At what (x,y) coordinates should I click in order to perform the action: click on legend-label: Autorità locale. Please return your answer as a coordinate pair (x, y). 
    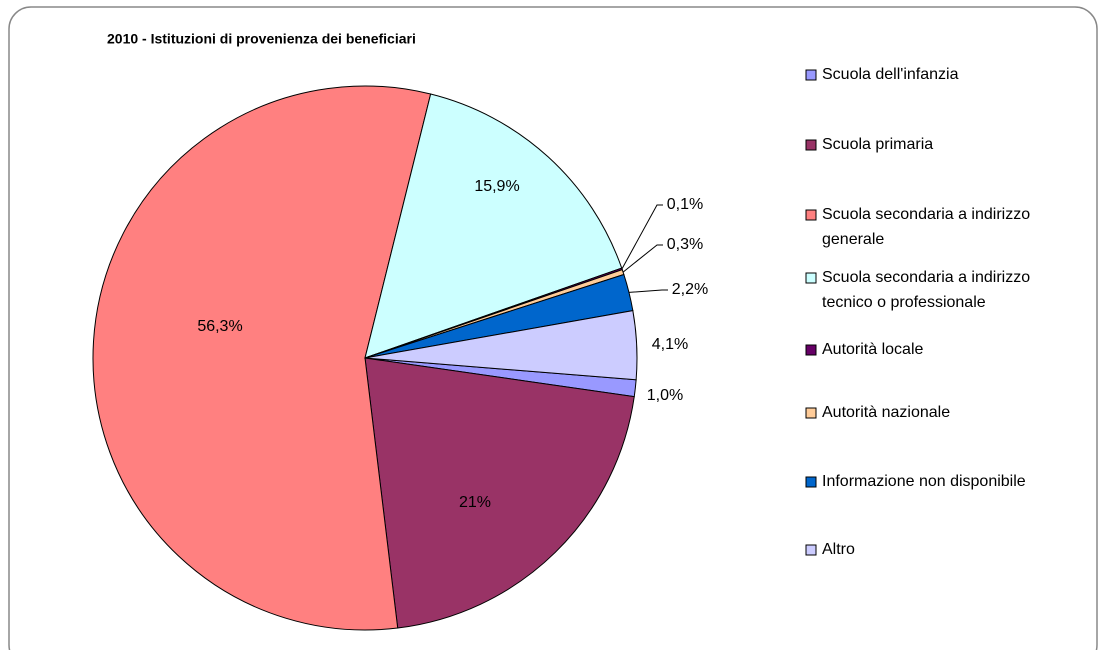
    Looking at the image, I should click on (872, 349).